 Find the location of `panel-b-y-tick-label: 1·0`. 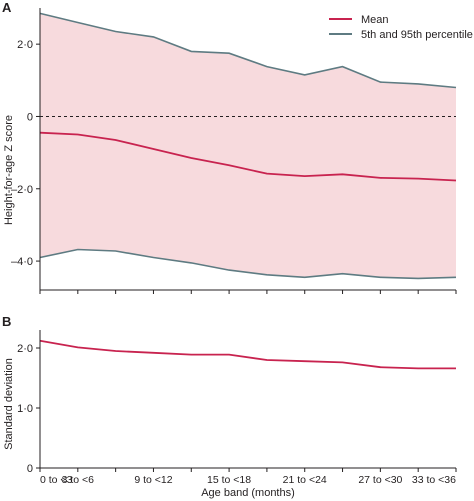

panel-b-y-tick-label: 1·0 is located at coordinates (25, 409).